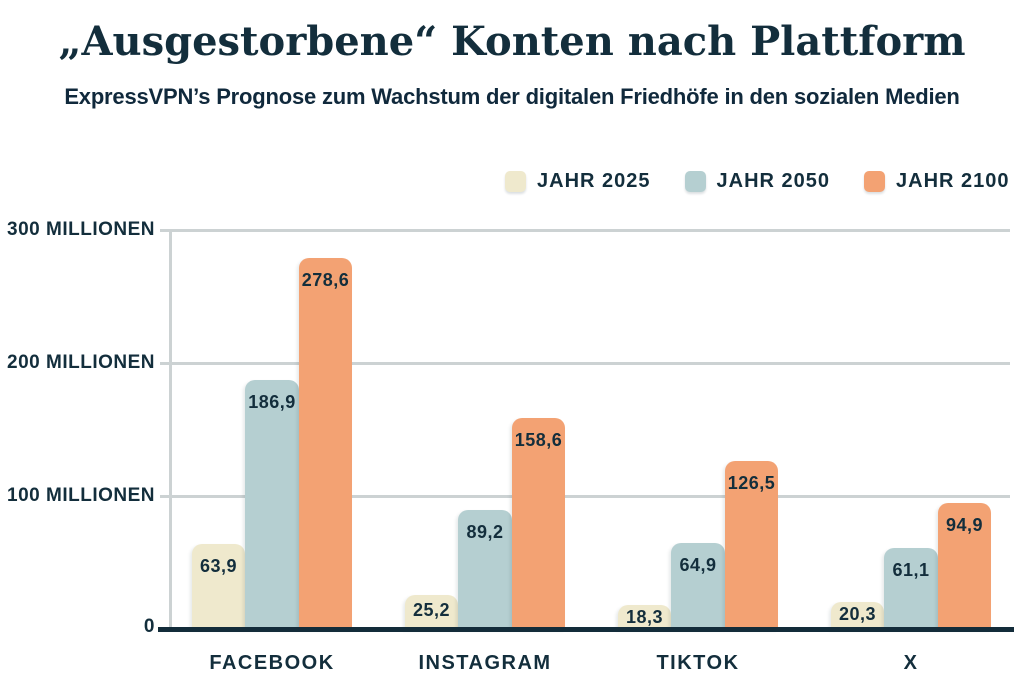 Image resolution: width=1024 pixels, height=698 pixels. Describe the element at coordinates (515, 181) in the screenshot. I see `legend-swatch-2025` at that location.